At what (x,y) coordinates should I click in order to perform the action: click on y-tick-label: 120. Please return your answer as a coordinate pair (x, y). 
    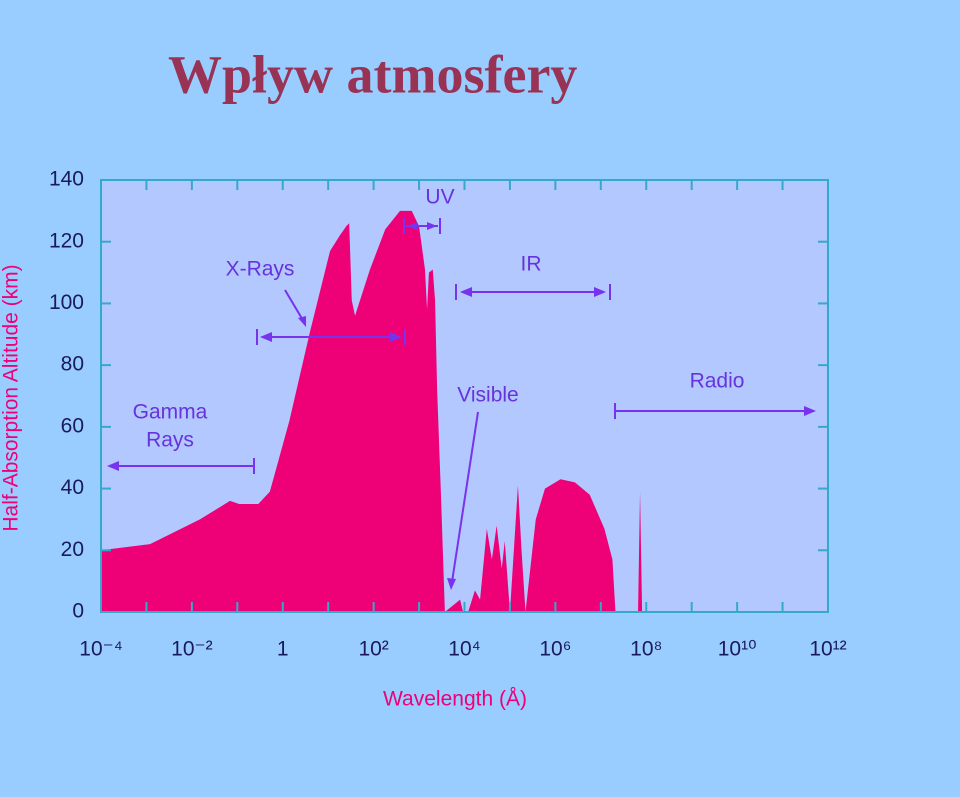
    Looking at the image, I should click on (66, 240).